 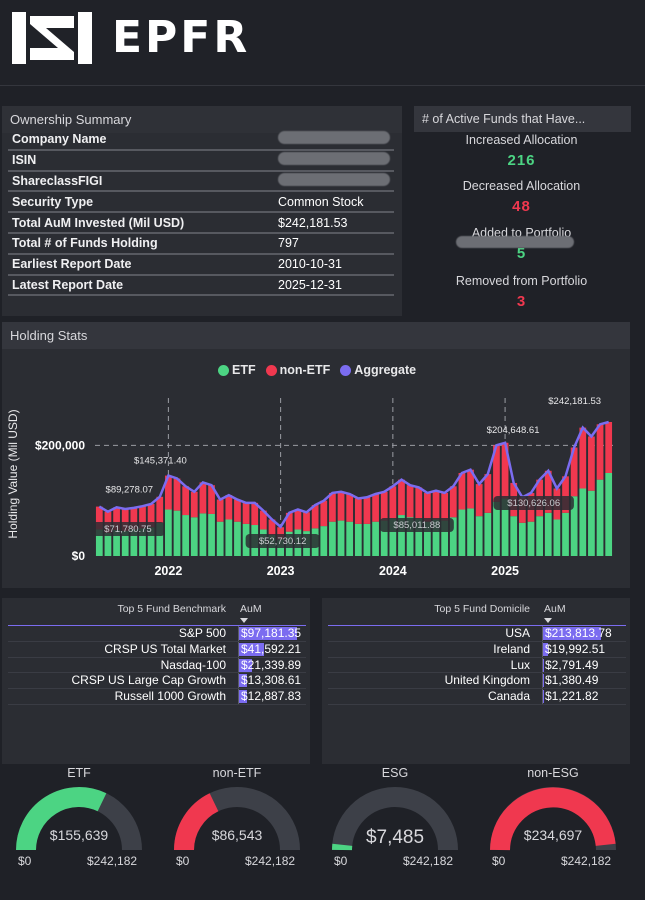 What do you see at coordinates (237, 370) in the screenshot?
I see `legend-item: ETF` at bounding box center [237, 370].